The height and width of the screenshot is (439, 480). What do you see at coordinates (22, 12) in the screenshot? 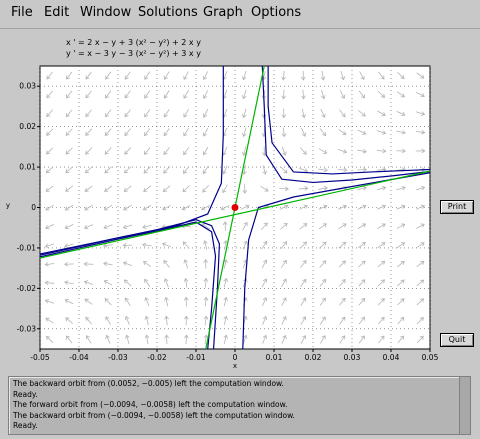
I see `menu-file: File` at bounding box center [22, 12].